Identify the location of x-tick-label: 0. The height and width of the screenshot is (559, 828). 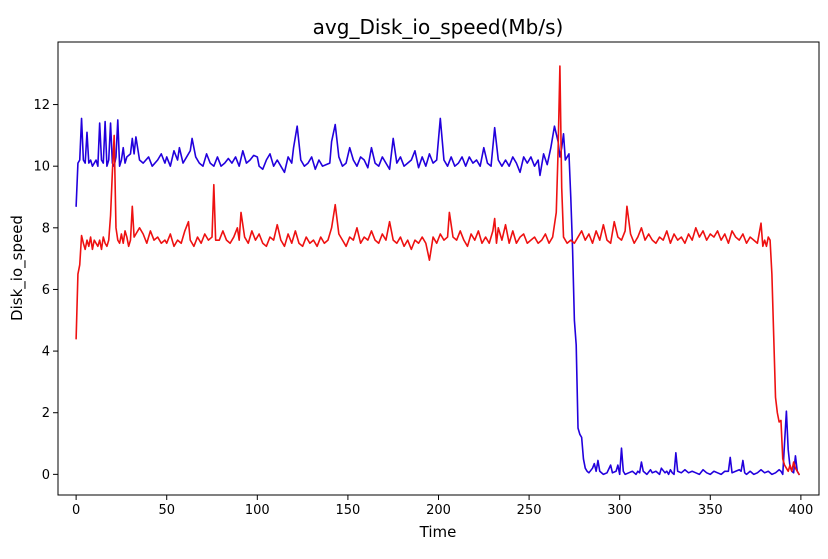
(76, 510).